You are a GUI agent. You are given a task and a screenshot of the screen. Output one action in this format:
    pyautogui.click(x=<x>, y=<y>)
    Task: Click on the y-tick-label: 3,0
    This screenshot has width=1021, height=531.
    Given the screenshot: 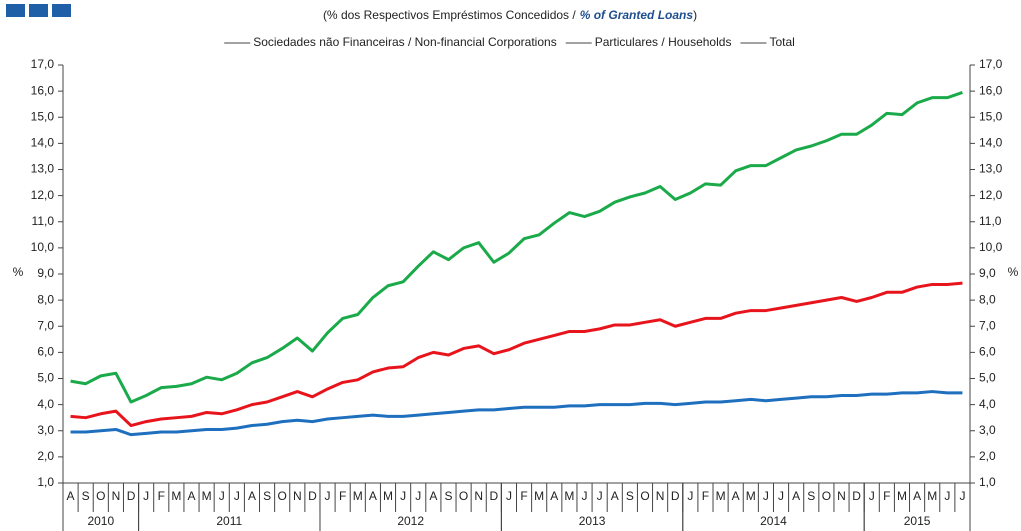 What is the action you would take?
    pyautogui.click(x=45, y=430)
    